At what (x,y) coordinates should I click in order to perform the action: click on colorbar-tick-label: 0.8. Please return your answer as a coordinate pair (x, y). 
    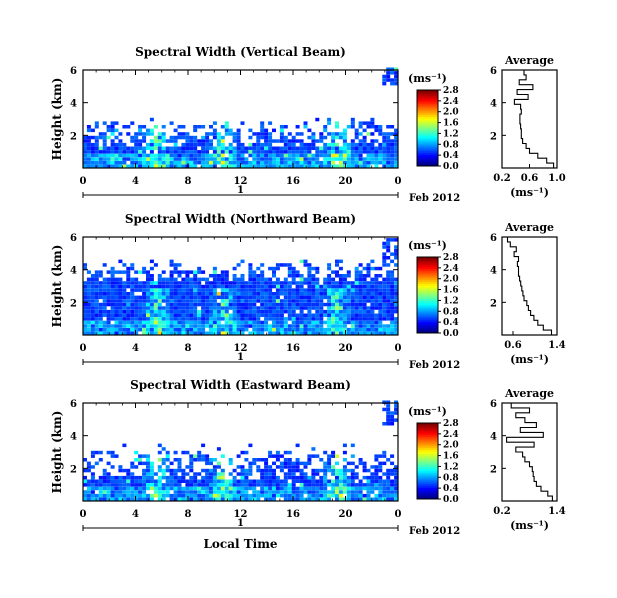
    Looking at the image, I should click on (451, 145).